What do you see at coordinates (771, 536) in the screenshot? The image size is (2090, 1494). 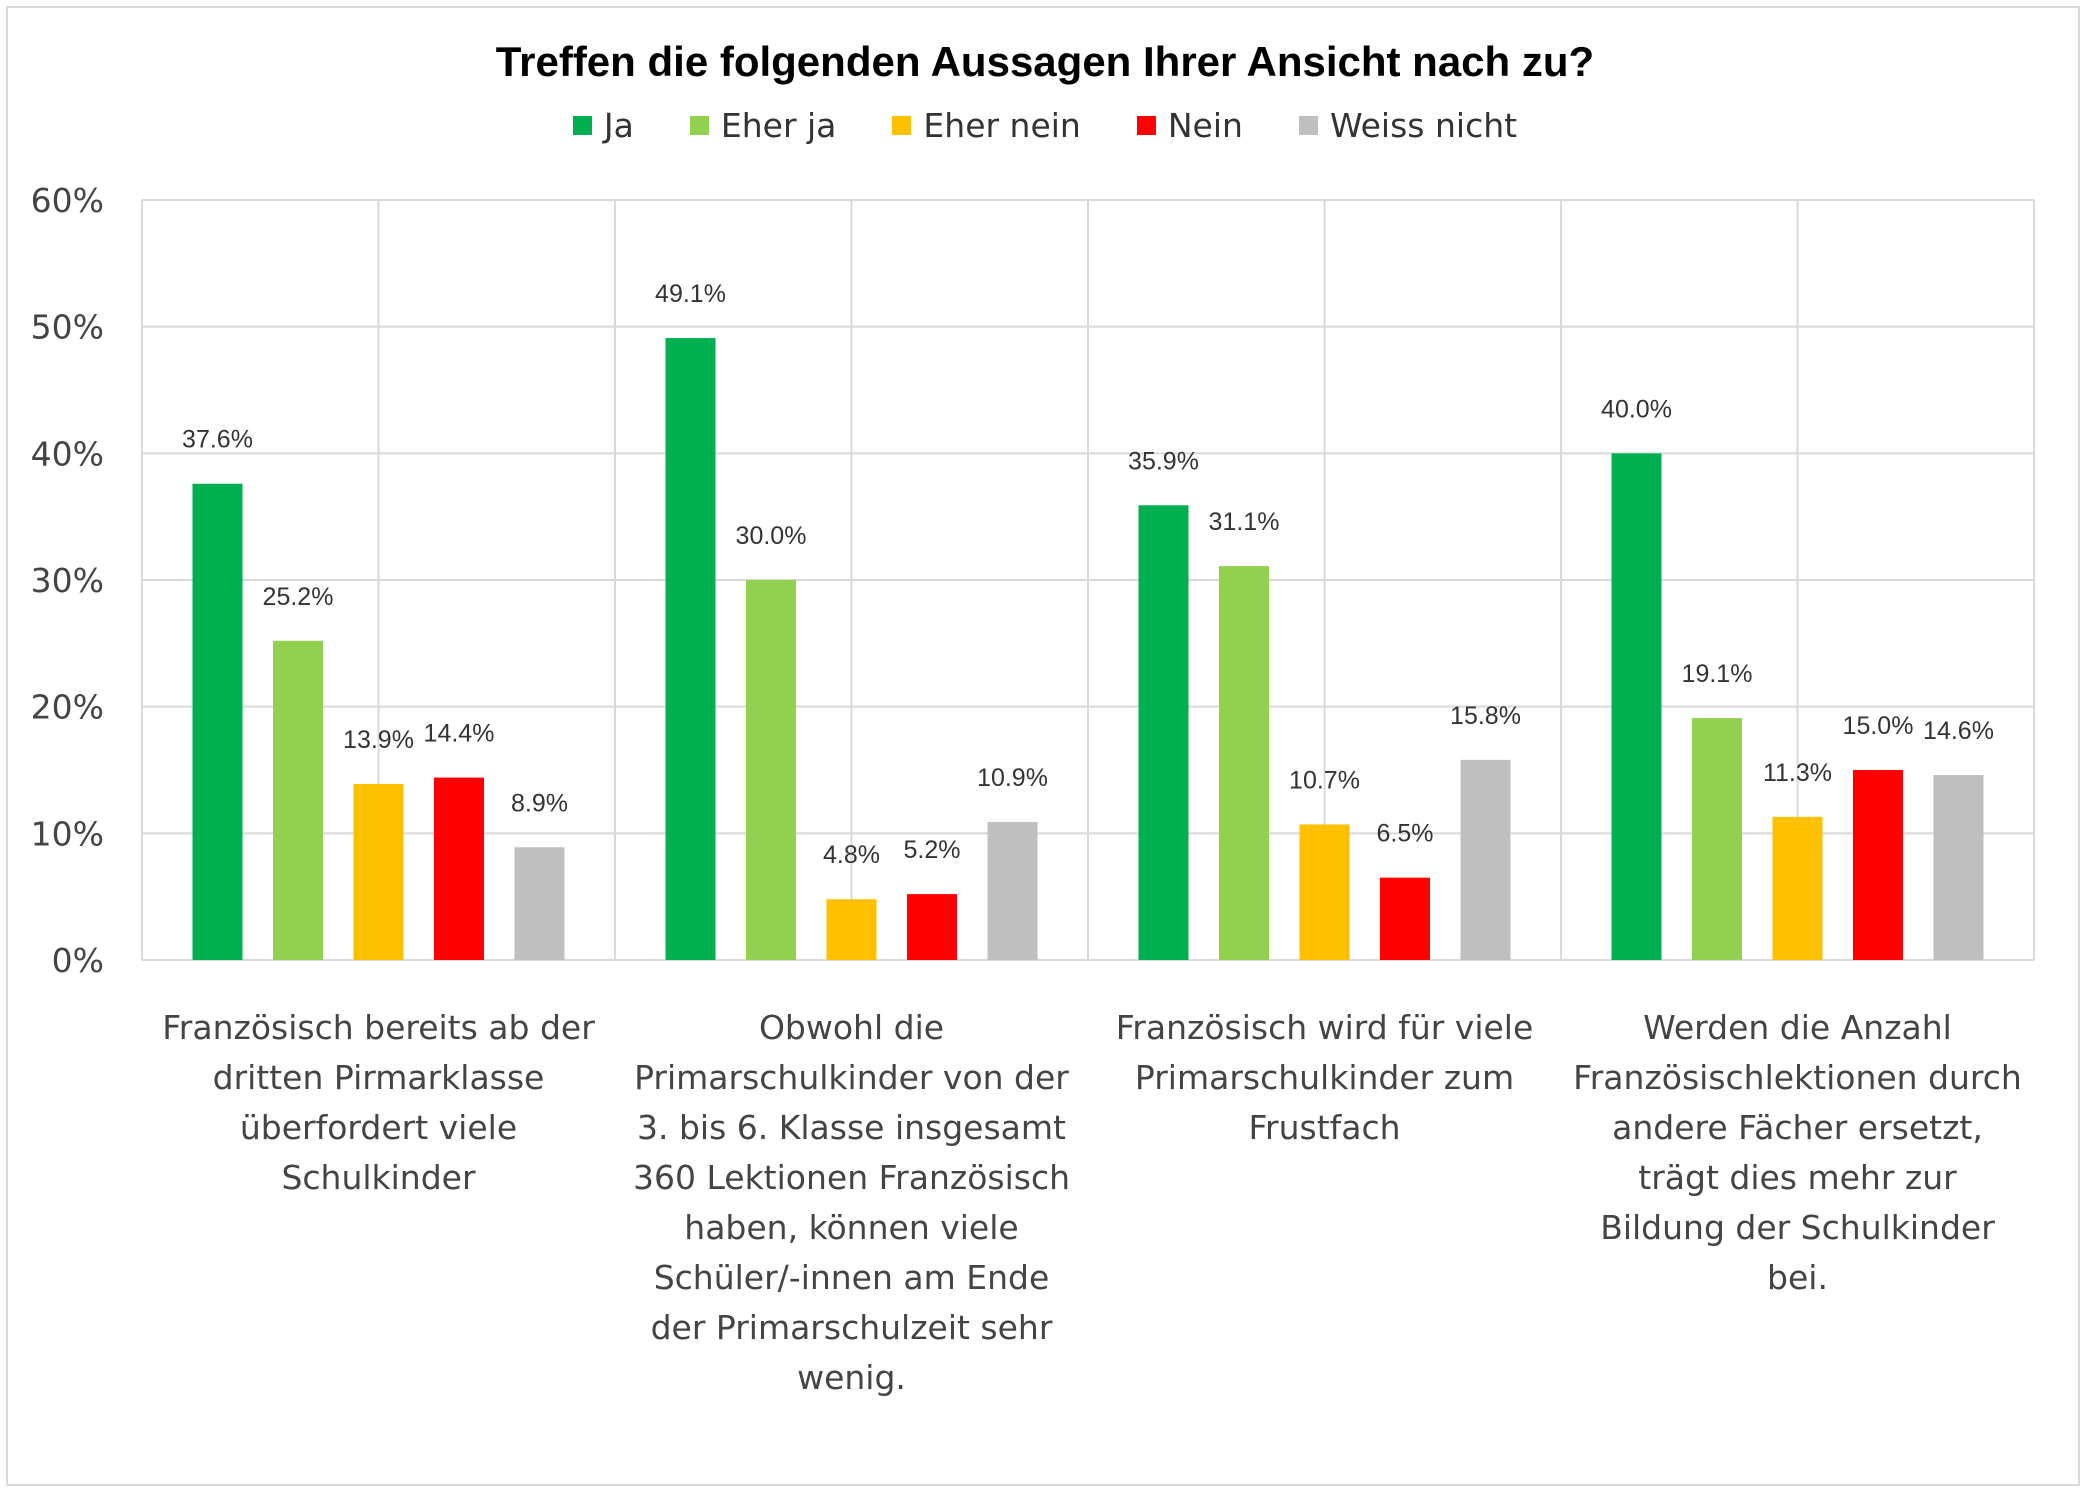 I see `data-label: 30.0%` at bounding box center [771, 536].